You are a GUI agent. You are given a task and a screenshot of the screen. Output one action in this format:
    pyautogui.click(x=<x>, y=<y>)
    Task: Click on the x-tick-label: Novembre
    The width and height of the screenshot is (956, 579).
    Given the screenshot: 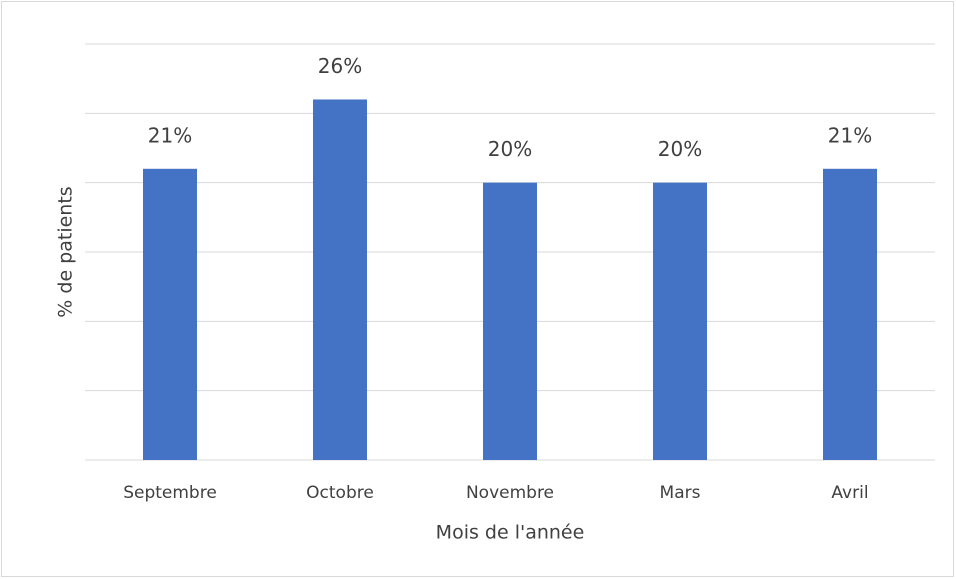 What is the action you would take?
    pyautogui.click(x=510, y=493)
    